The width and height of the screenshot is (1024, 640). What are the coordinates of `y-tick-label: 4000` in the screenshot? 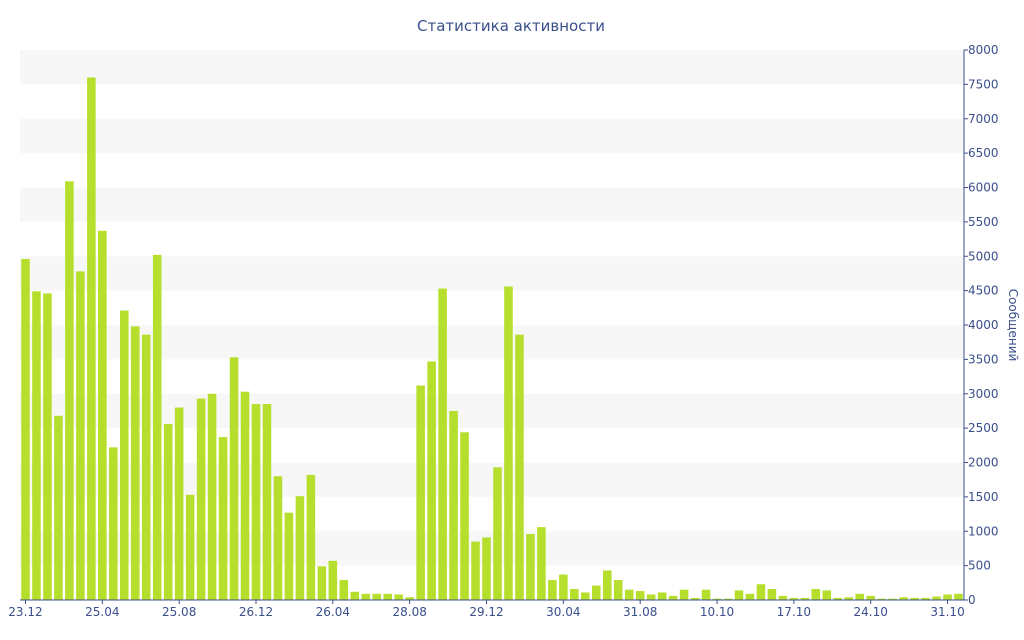 It's located at (983, 325).